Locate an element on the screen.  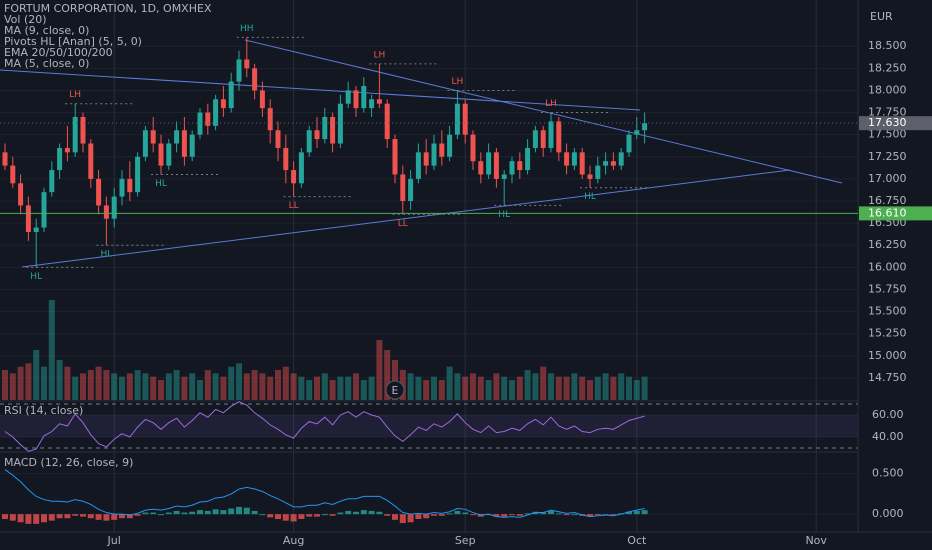
y-tick-label: 18.250 is located at coordinates (887, 67).